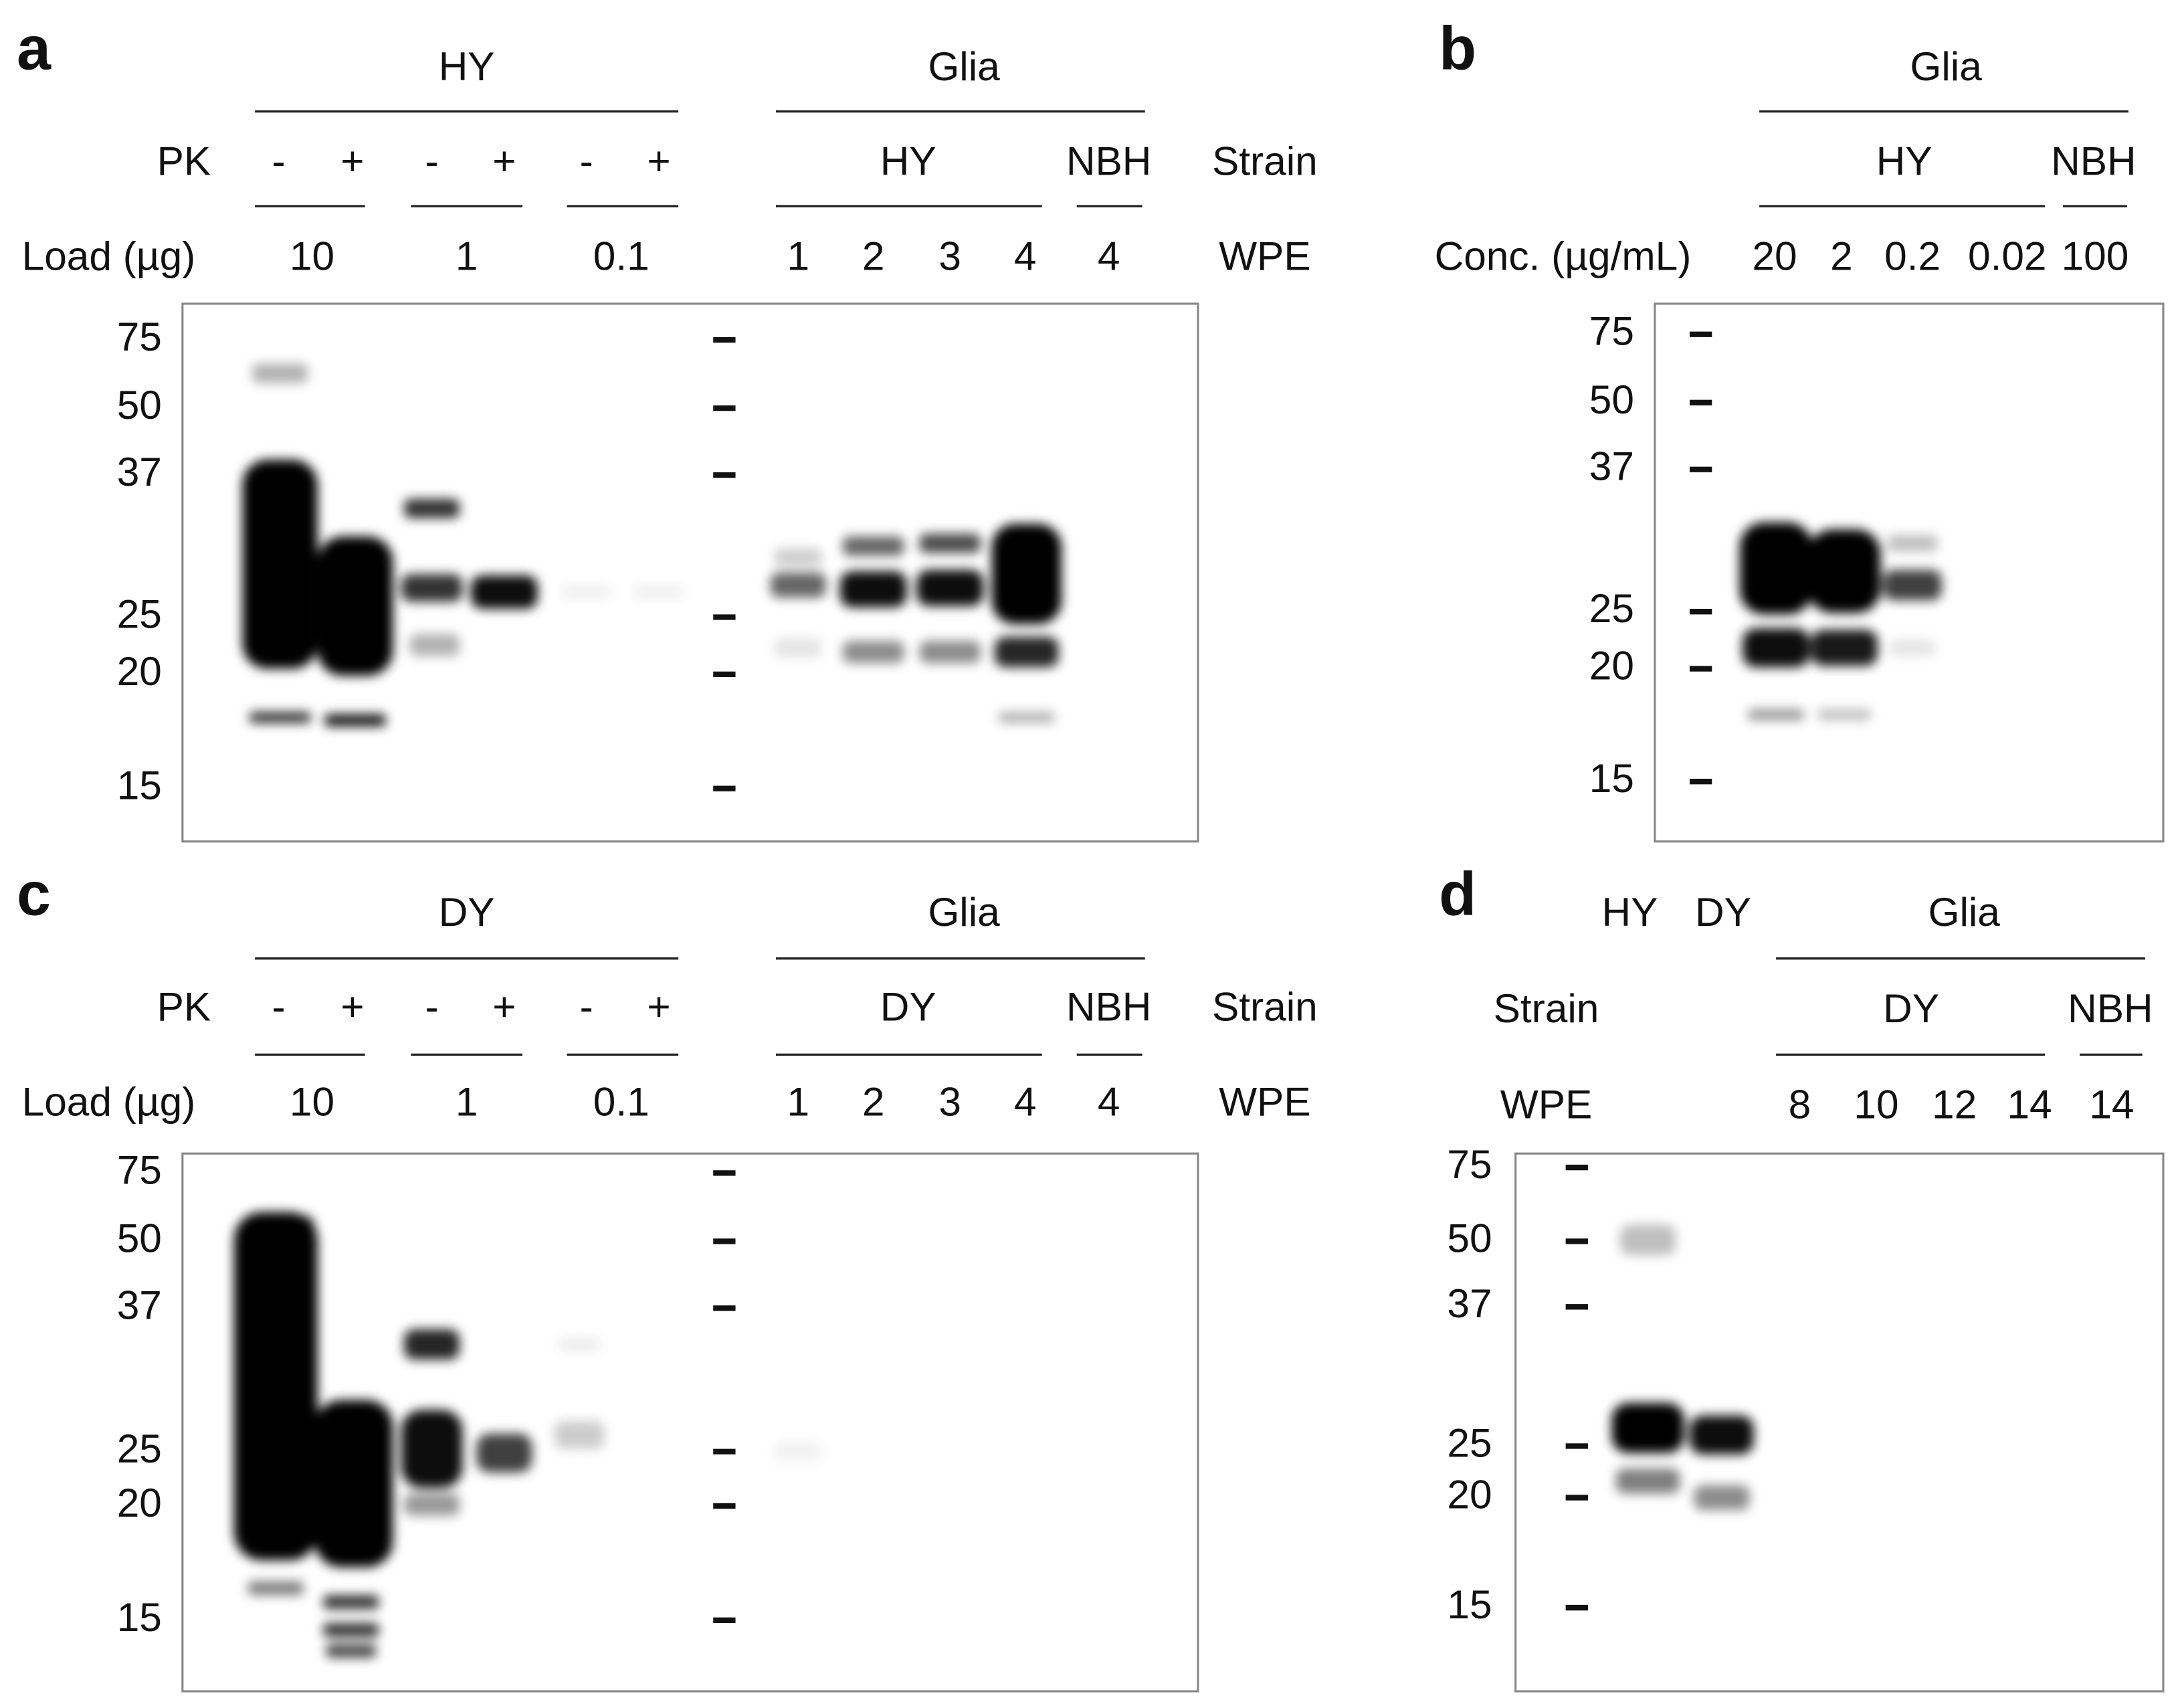 The height and width of the screenshot is (1708, 2180). What do you see at coordinates (1954, 1104) in the screenshot?
I see `label: 12` at bounding box center [1954, 1104].